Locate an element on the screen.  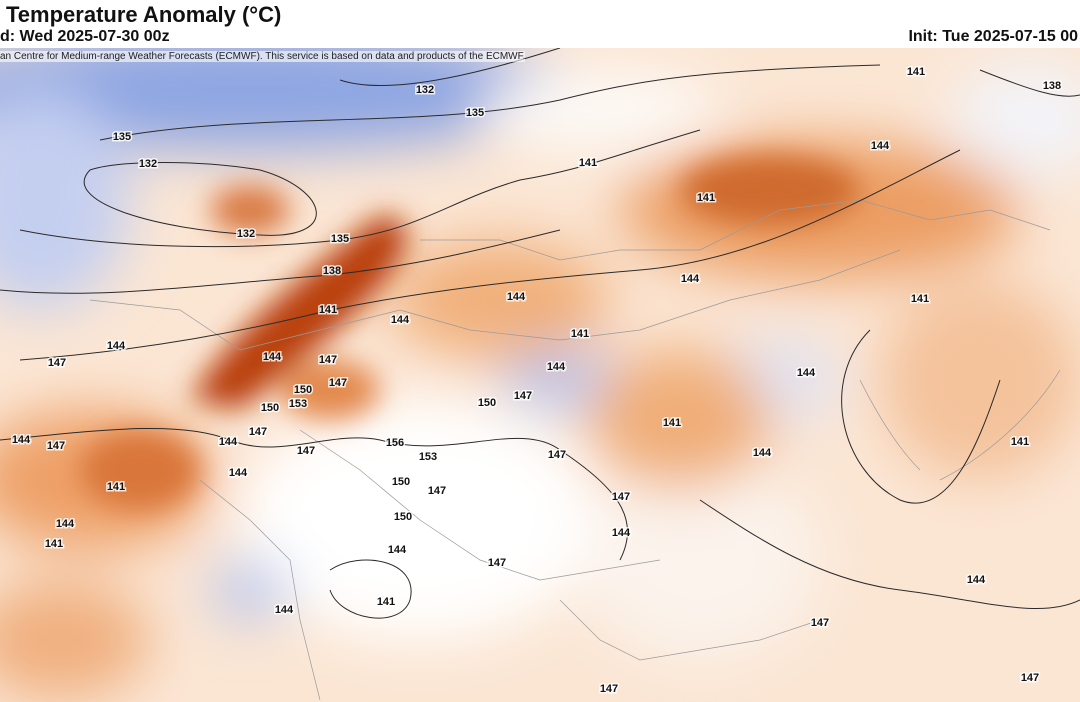
init-time: Init: Tue 2025-07-15 00 is located at coordinates (993, 36).